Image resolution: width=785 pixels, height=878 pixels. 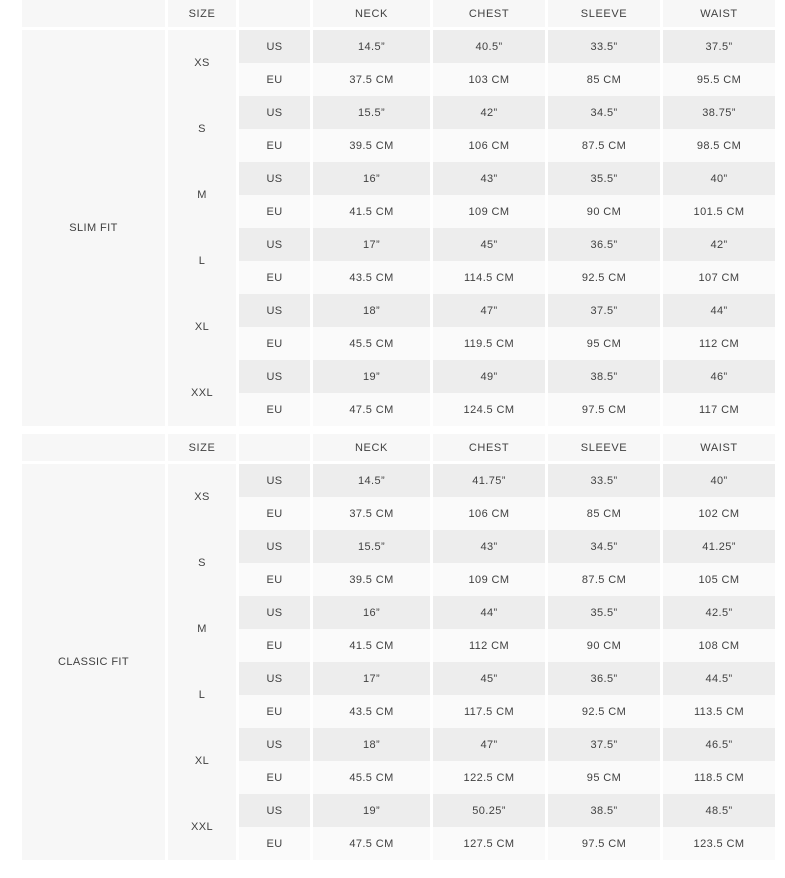 What do you see at coordinates (370, 244) in the screenshot?
I see `measurement-value: 17”` at bounding box center [370, 244].